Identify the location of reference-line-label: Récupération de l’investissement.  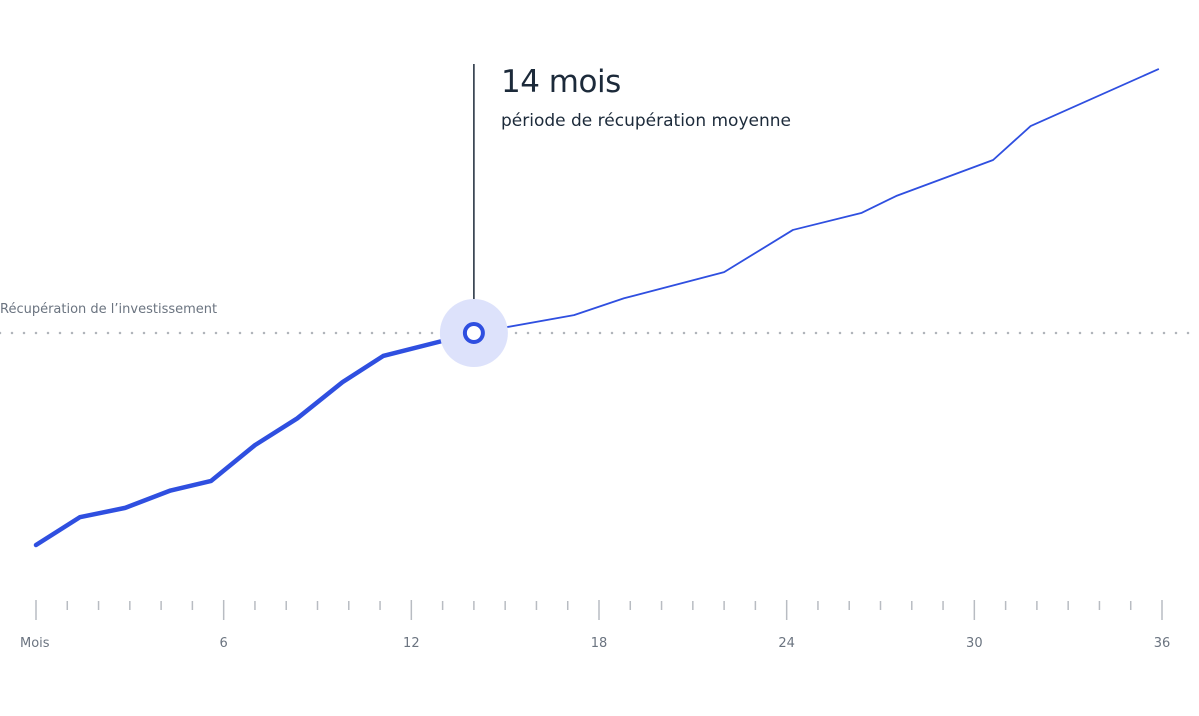
(109, 309).